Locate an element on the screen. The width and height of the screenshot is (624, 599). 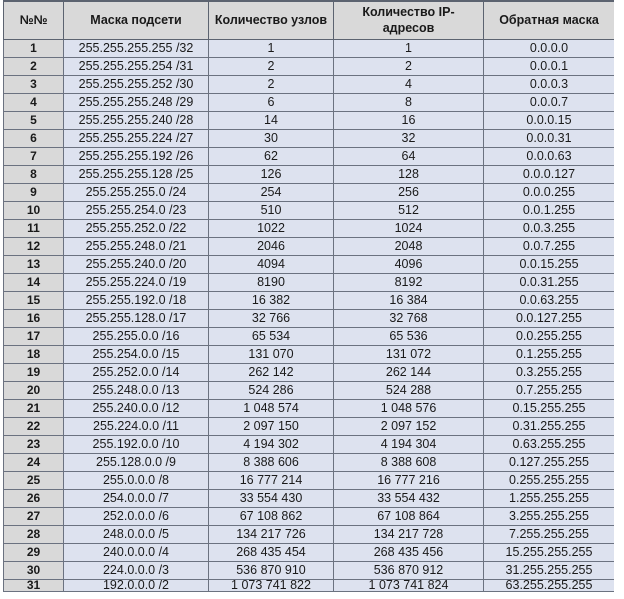
cell-subnet-mask: 255.255.255.255 /32 is located at coordinates (136, 48).